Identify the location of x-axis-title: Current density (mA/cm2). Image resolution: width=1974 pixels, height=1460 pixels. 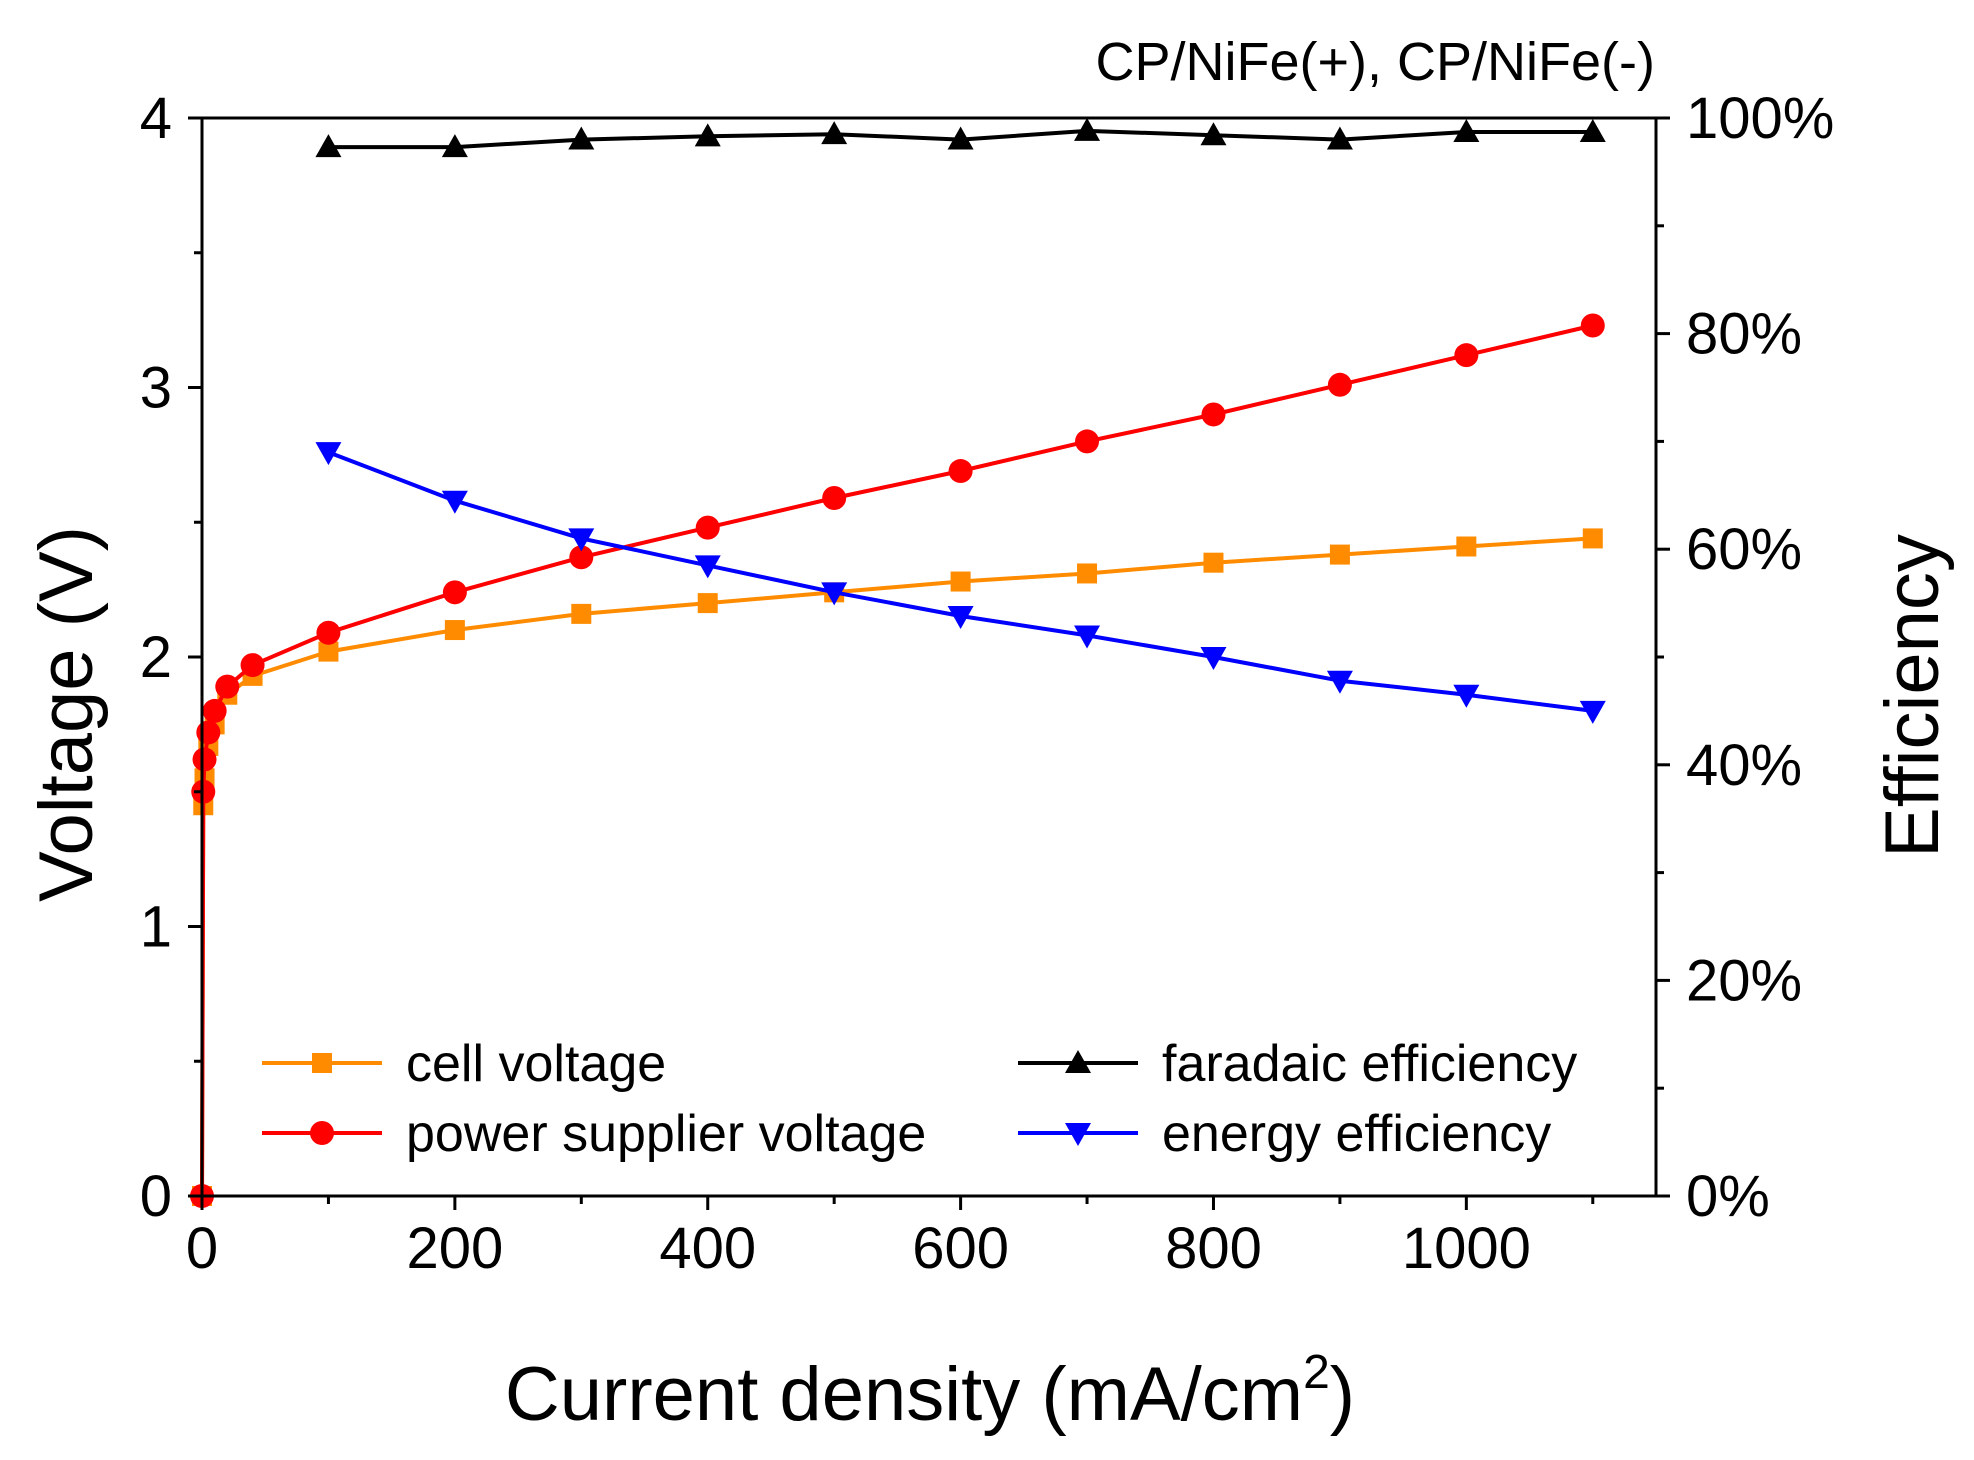
(930, 1391).